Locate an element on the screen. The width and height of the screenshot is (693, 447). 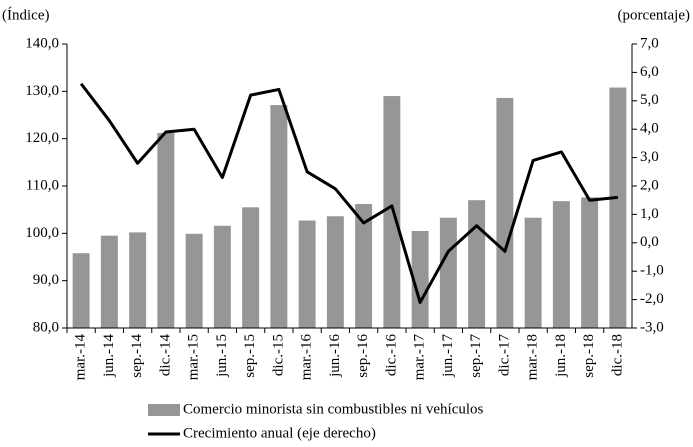
x-tick-label: jun.-15 is located at coordinates (222, 356).